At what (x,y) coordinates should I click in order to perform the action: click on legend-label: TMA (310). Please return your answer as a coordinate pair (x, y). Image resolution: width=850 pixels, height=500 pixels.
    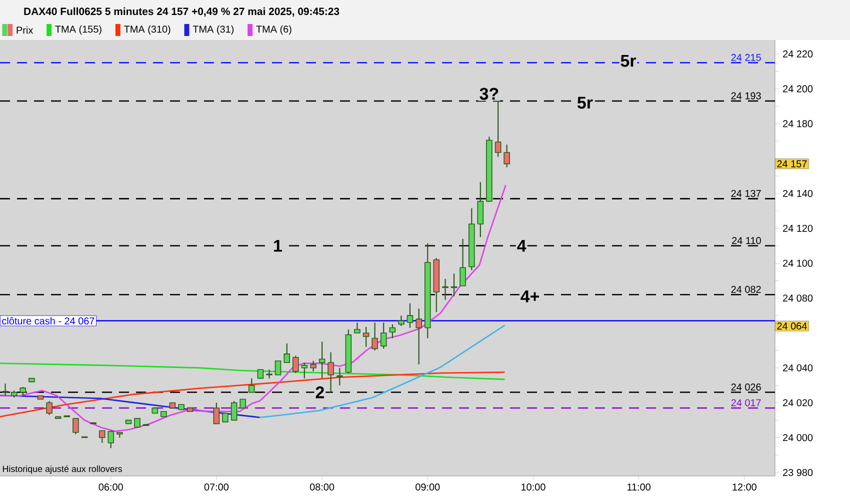
    Looking at the image, I should click on (147, 30).